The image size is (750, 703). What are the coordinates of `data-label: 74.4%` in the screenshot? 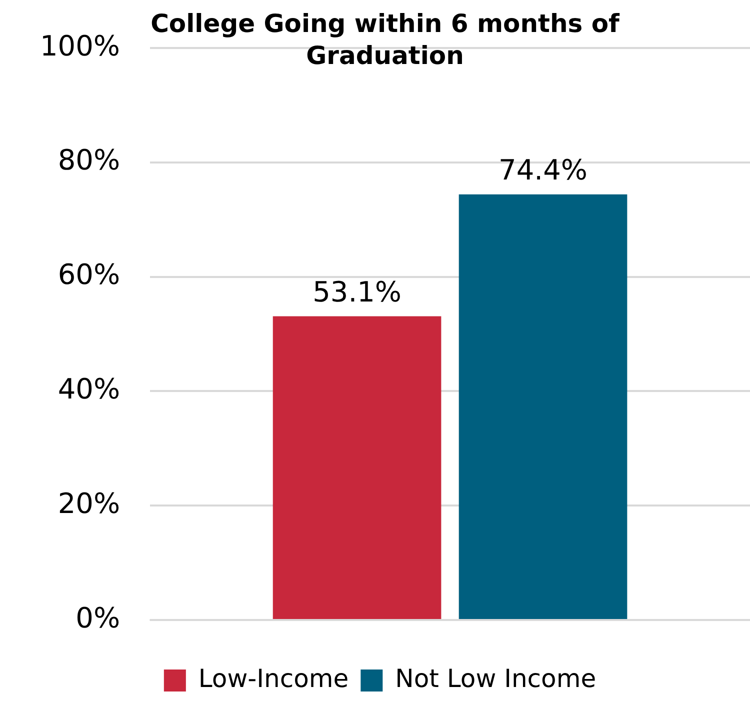 It's located at (543, 170).